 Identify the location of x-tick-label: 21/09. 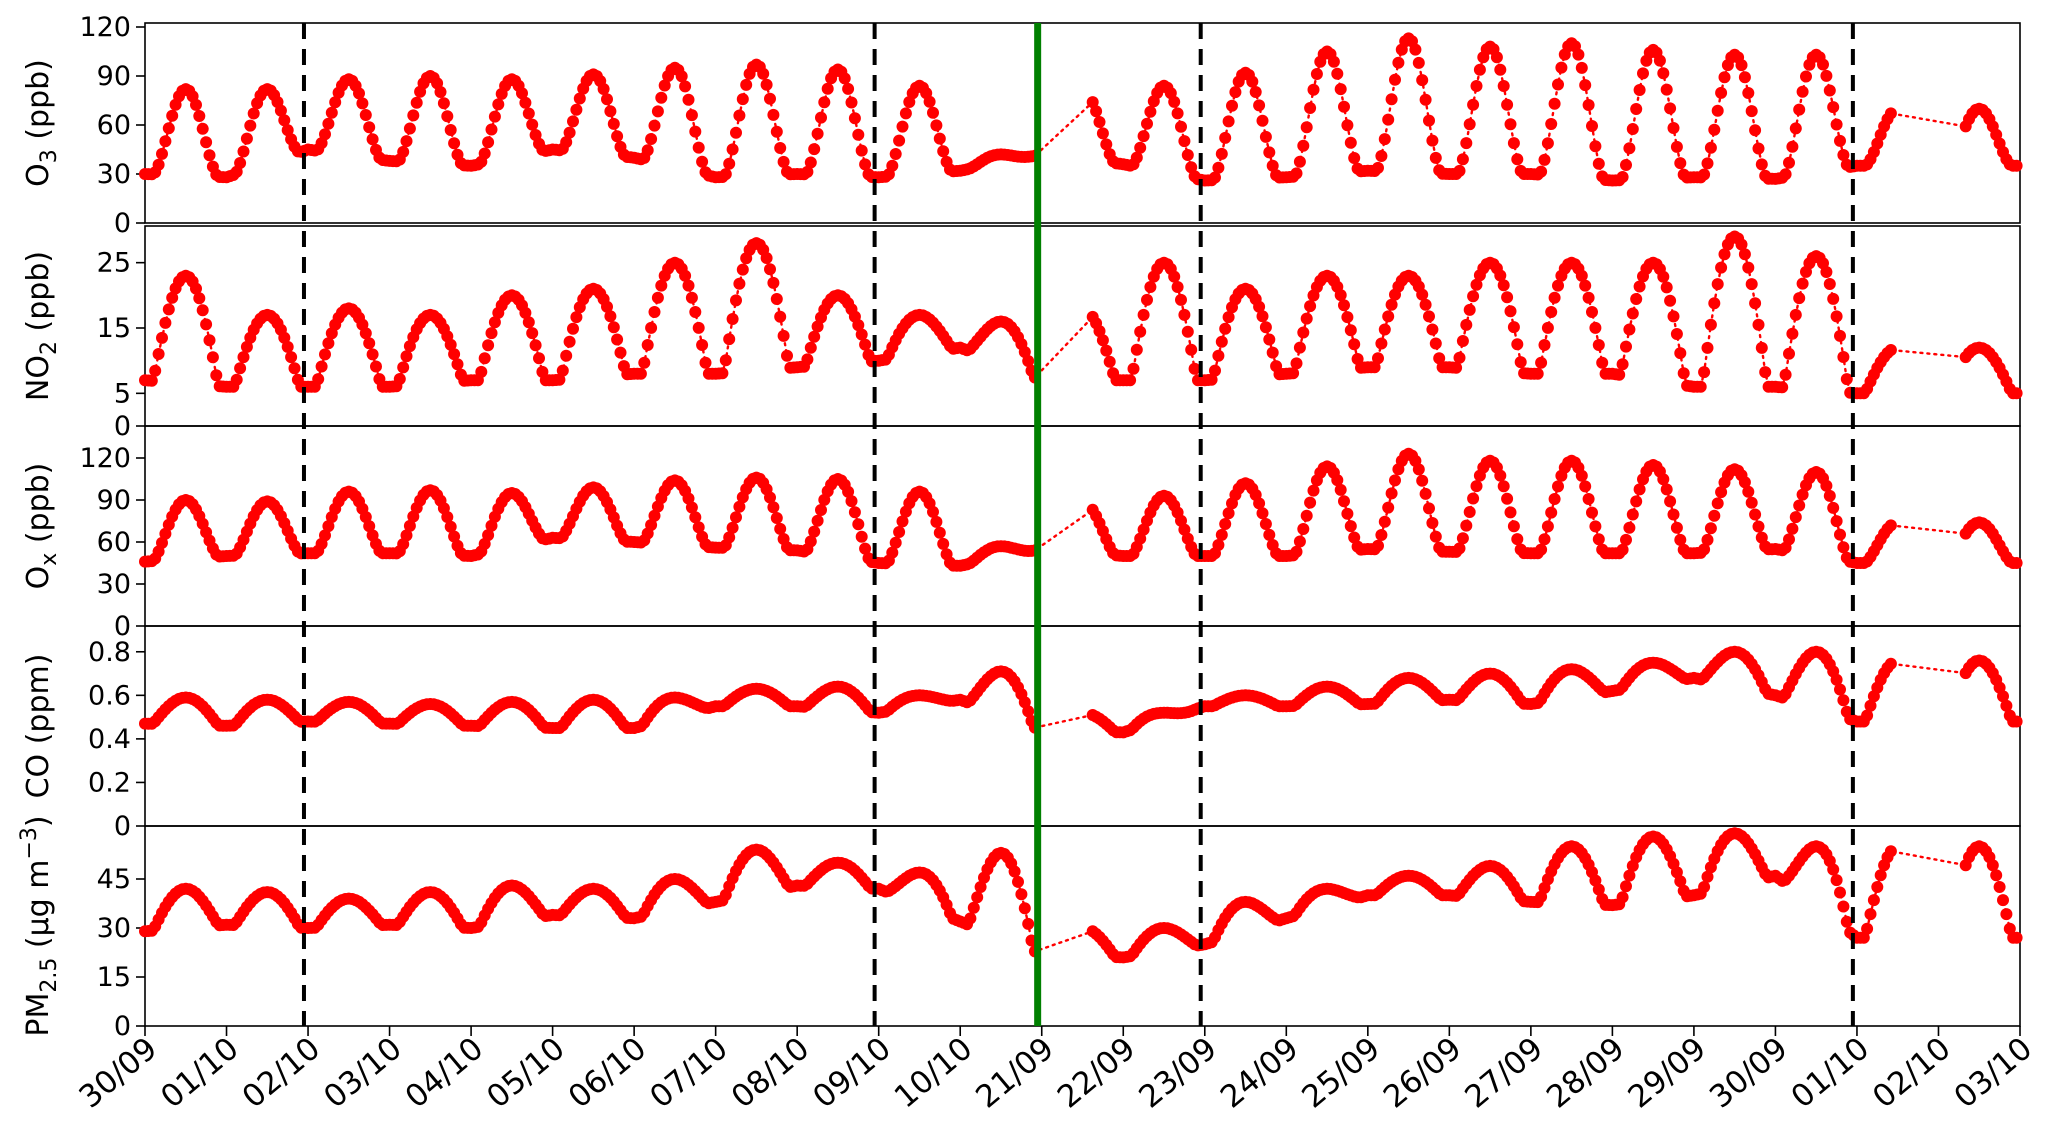
(1015, 1073).